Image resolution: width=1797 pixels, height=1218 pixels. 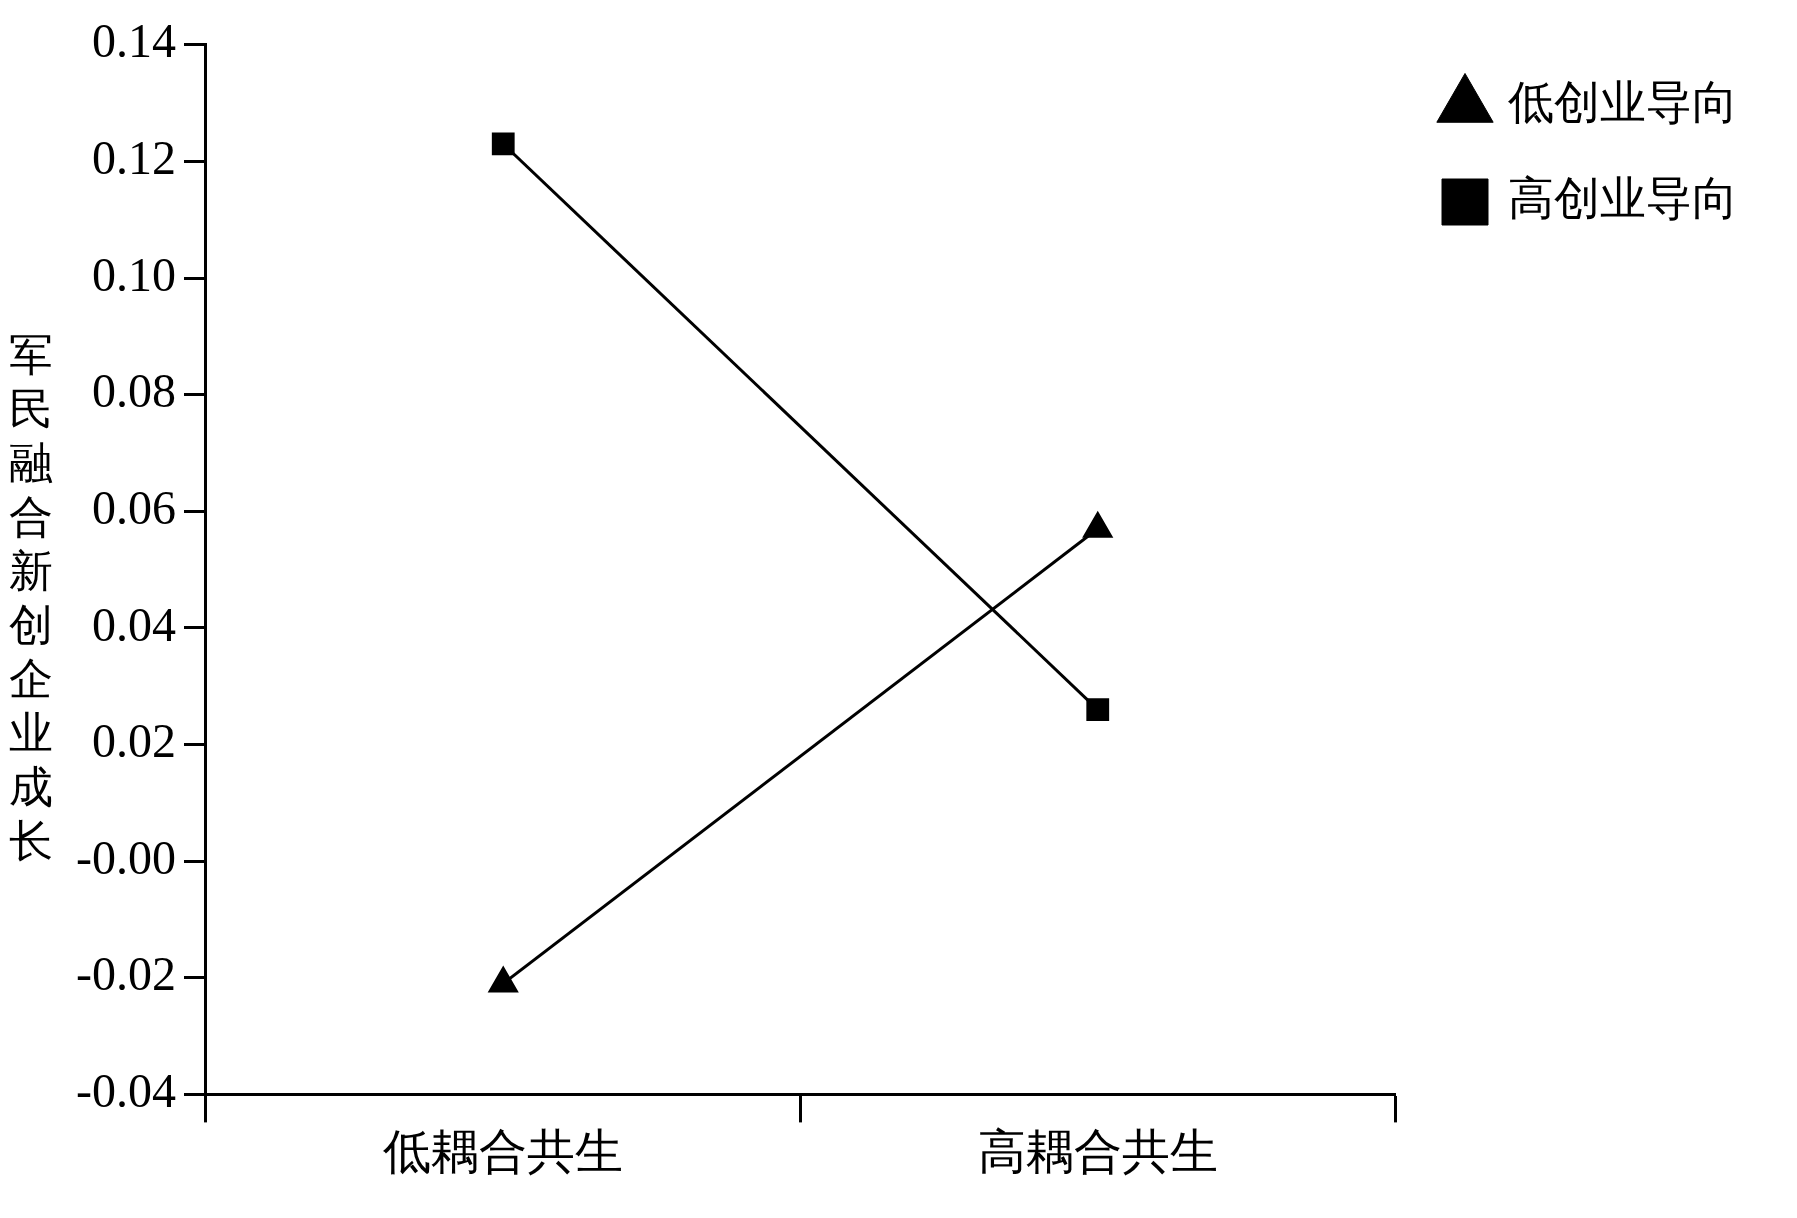 I want to click on x-tick-label: 低耦合共生, so click(x=503, y=1150).